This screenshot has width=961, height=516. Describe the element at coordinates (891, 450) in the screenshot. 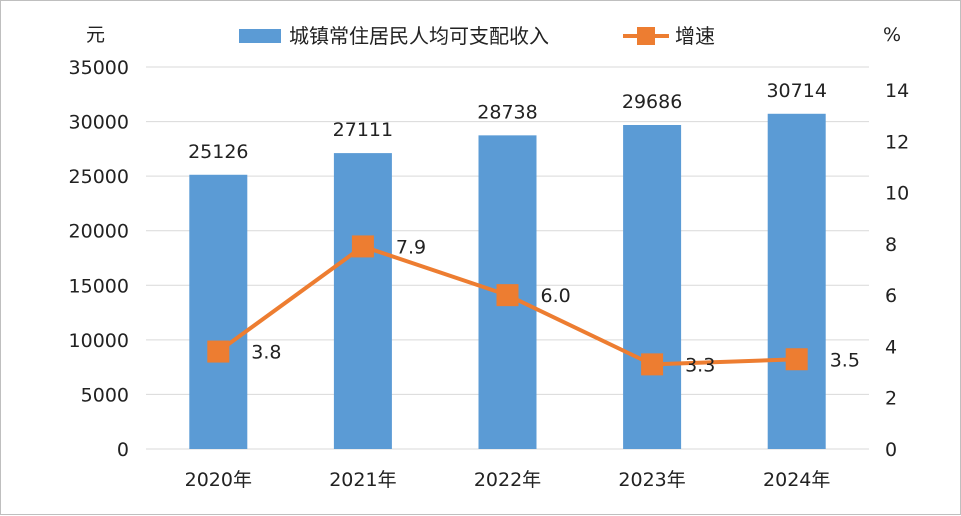

I see `right-tick-label: 0` at that location.